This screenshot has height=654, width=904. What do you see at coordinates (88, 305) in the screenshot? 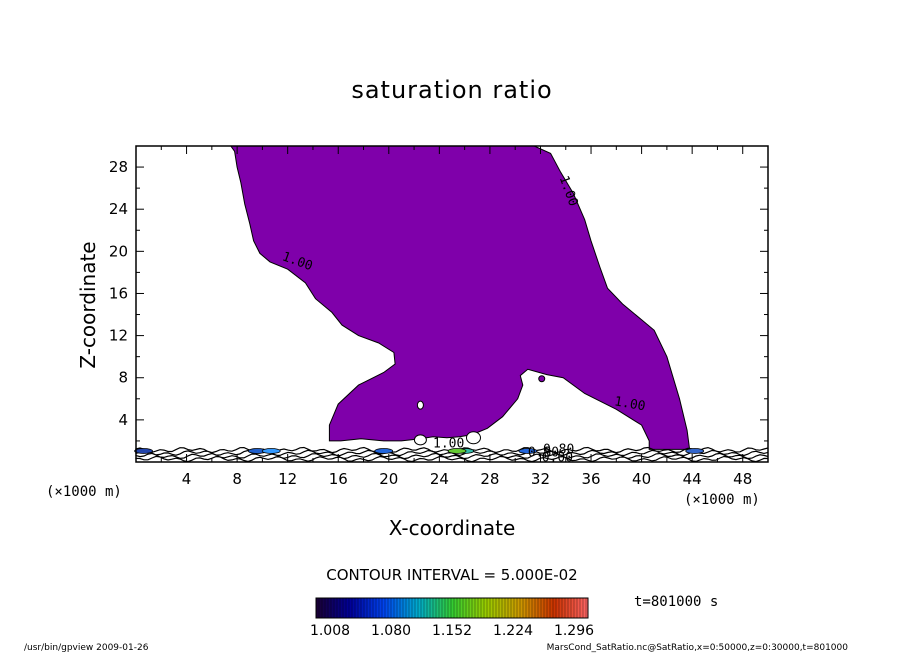
I see `y-axis-label: Z-coordinate` at bounding box center [88, 305].